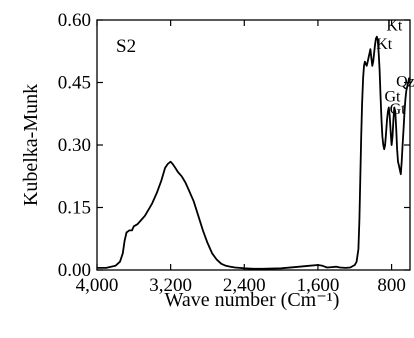  Describe the element at coordinates (31, 145) in the screenshot. I see `y-axis-label: Kubelka-Munk` at that location.